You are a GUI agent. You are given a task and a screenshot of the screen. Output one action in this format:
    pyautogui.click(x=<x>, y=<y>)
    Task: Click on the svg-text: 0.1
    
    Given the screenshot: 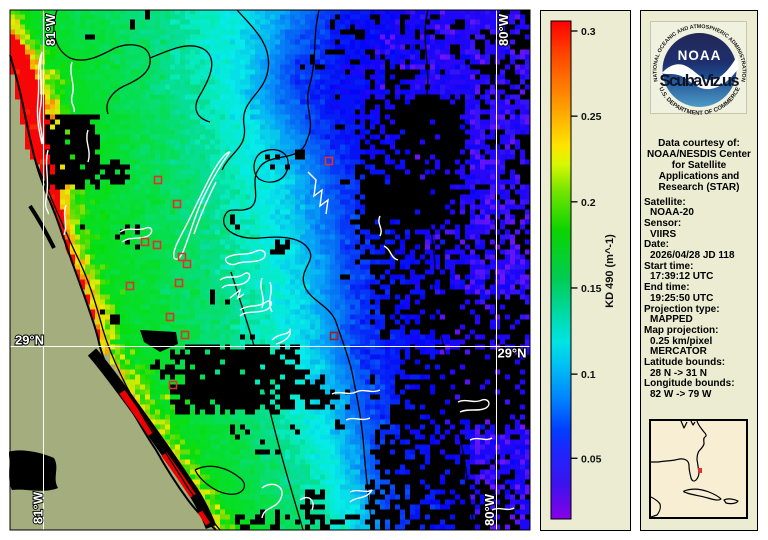 What is the action you would take?
    pyautogui.click(x=588, y=375)
    